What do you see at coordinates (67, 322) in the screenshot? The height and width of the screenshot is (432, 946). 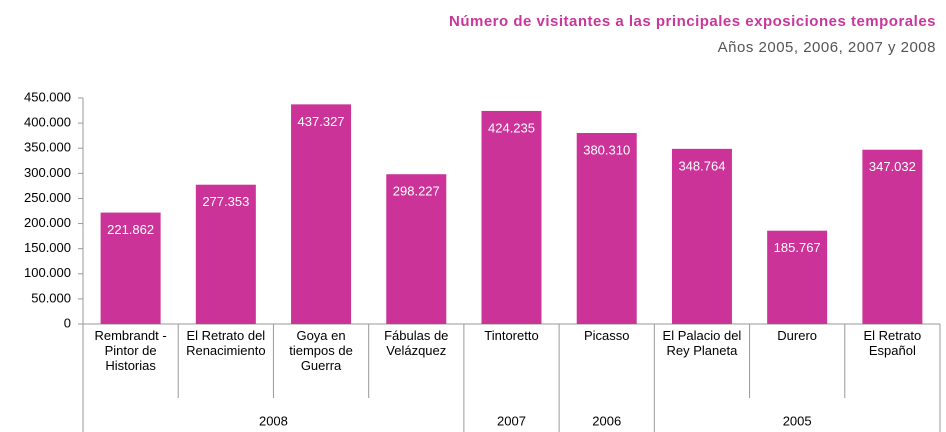 I see `y-tick-label: 0` at bounding box center [67, 322].